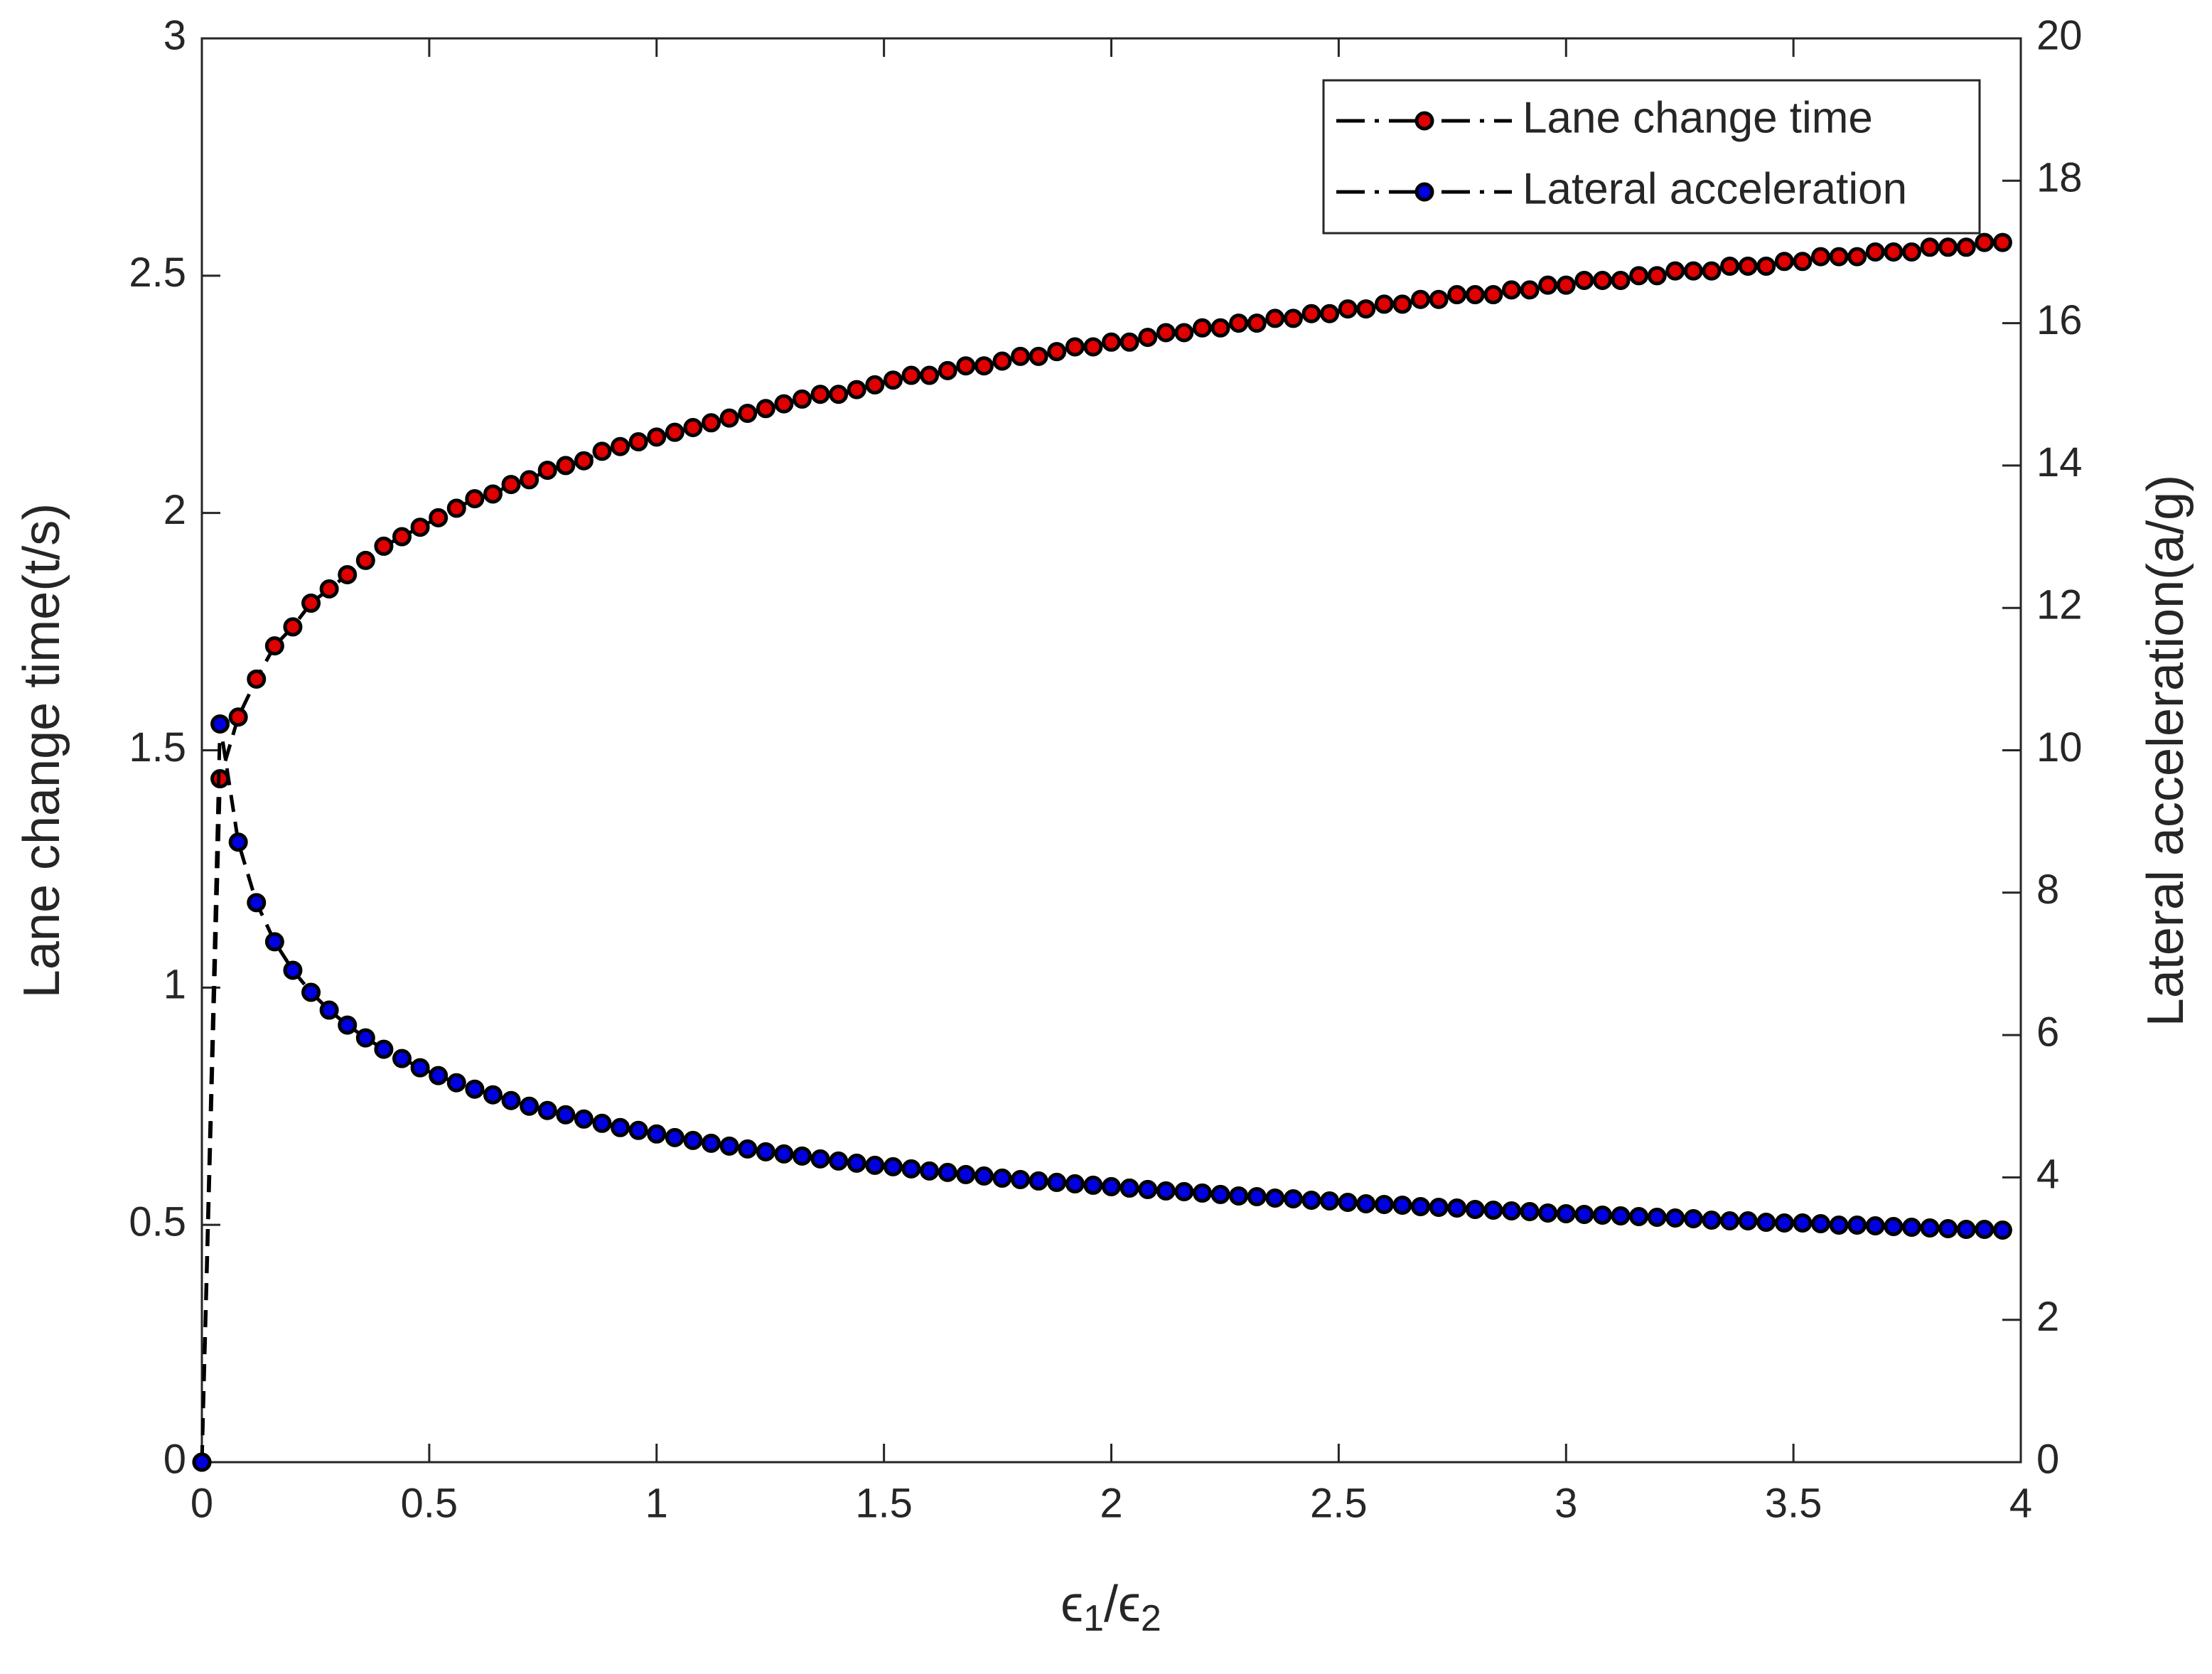 The height and width of the screenshot is (1674, 2212). I want to click on x-tick-label: 2, so click(1111, 1503).